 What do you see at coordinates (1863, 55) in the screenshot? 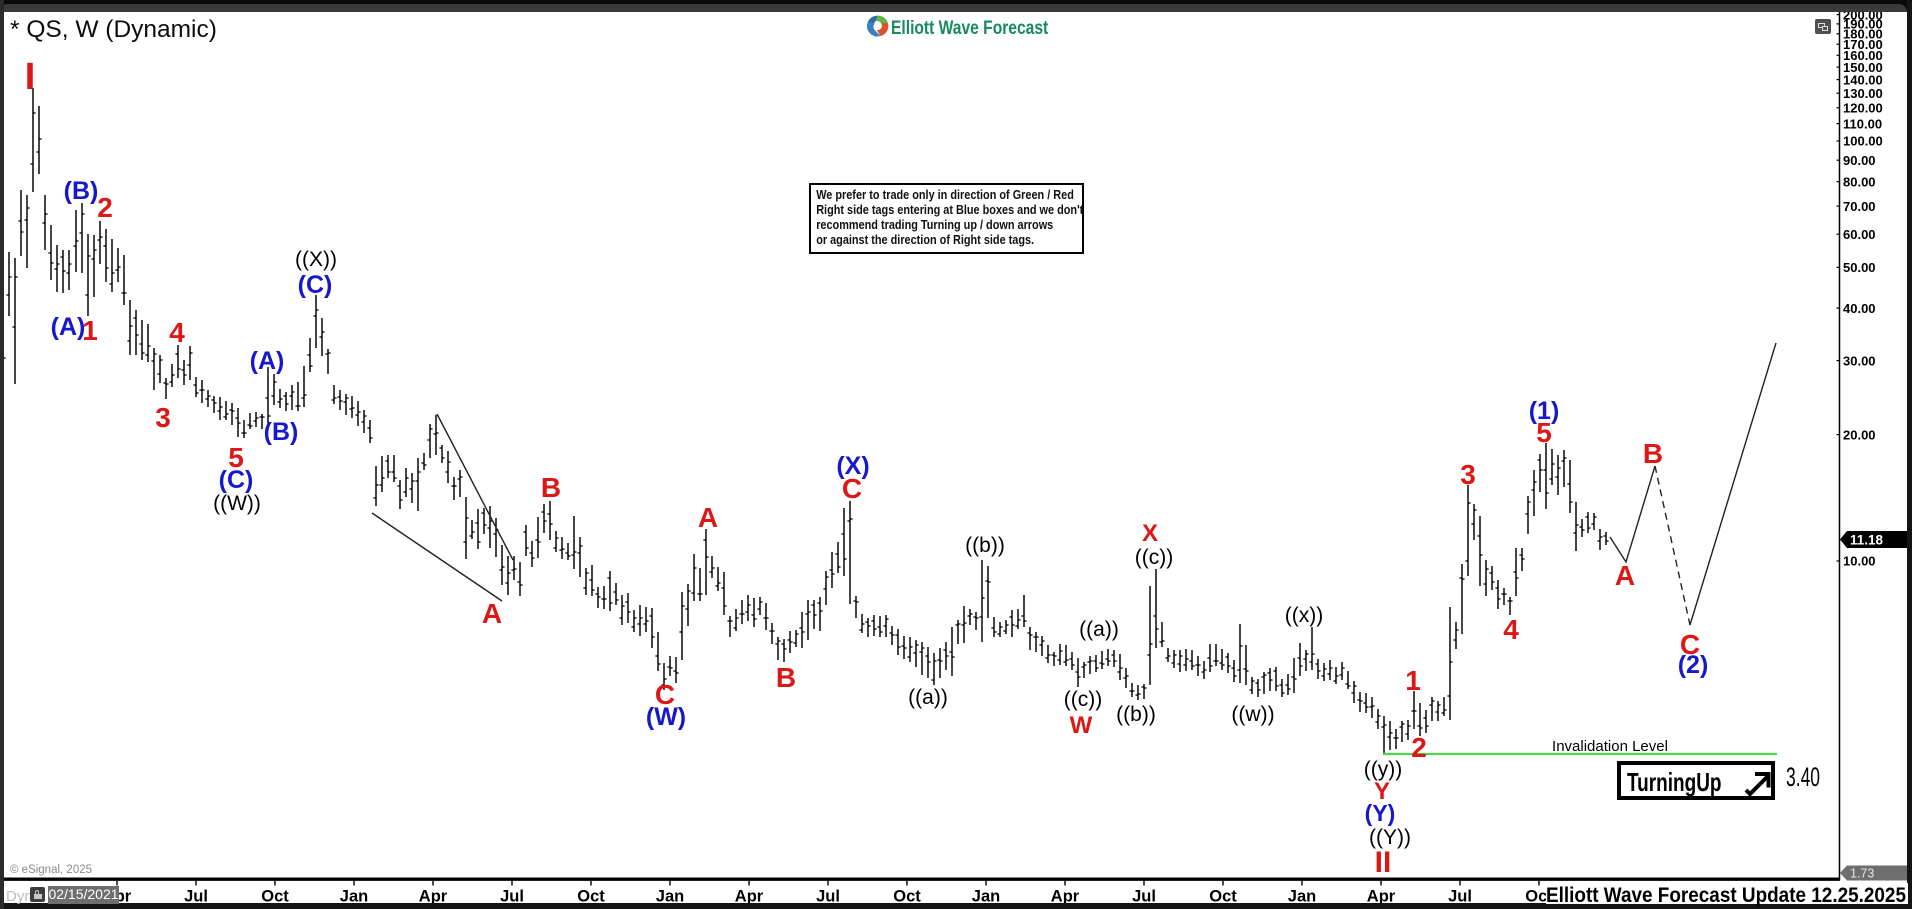
I see `svg-text: 160.00` at bounding box center [1863, 55].